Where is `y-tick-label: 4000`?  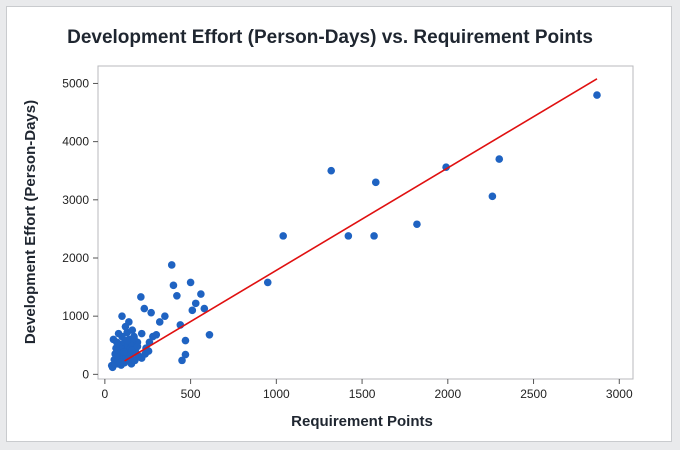
y-tick-label: 4000 is located at coordinates (75, 142).